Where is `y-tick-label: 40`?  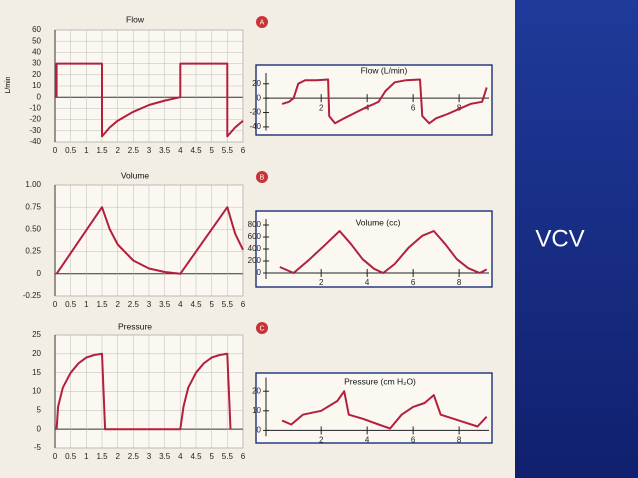
y-tick-label: 40 is located at coordinates (36, 52).